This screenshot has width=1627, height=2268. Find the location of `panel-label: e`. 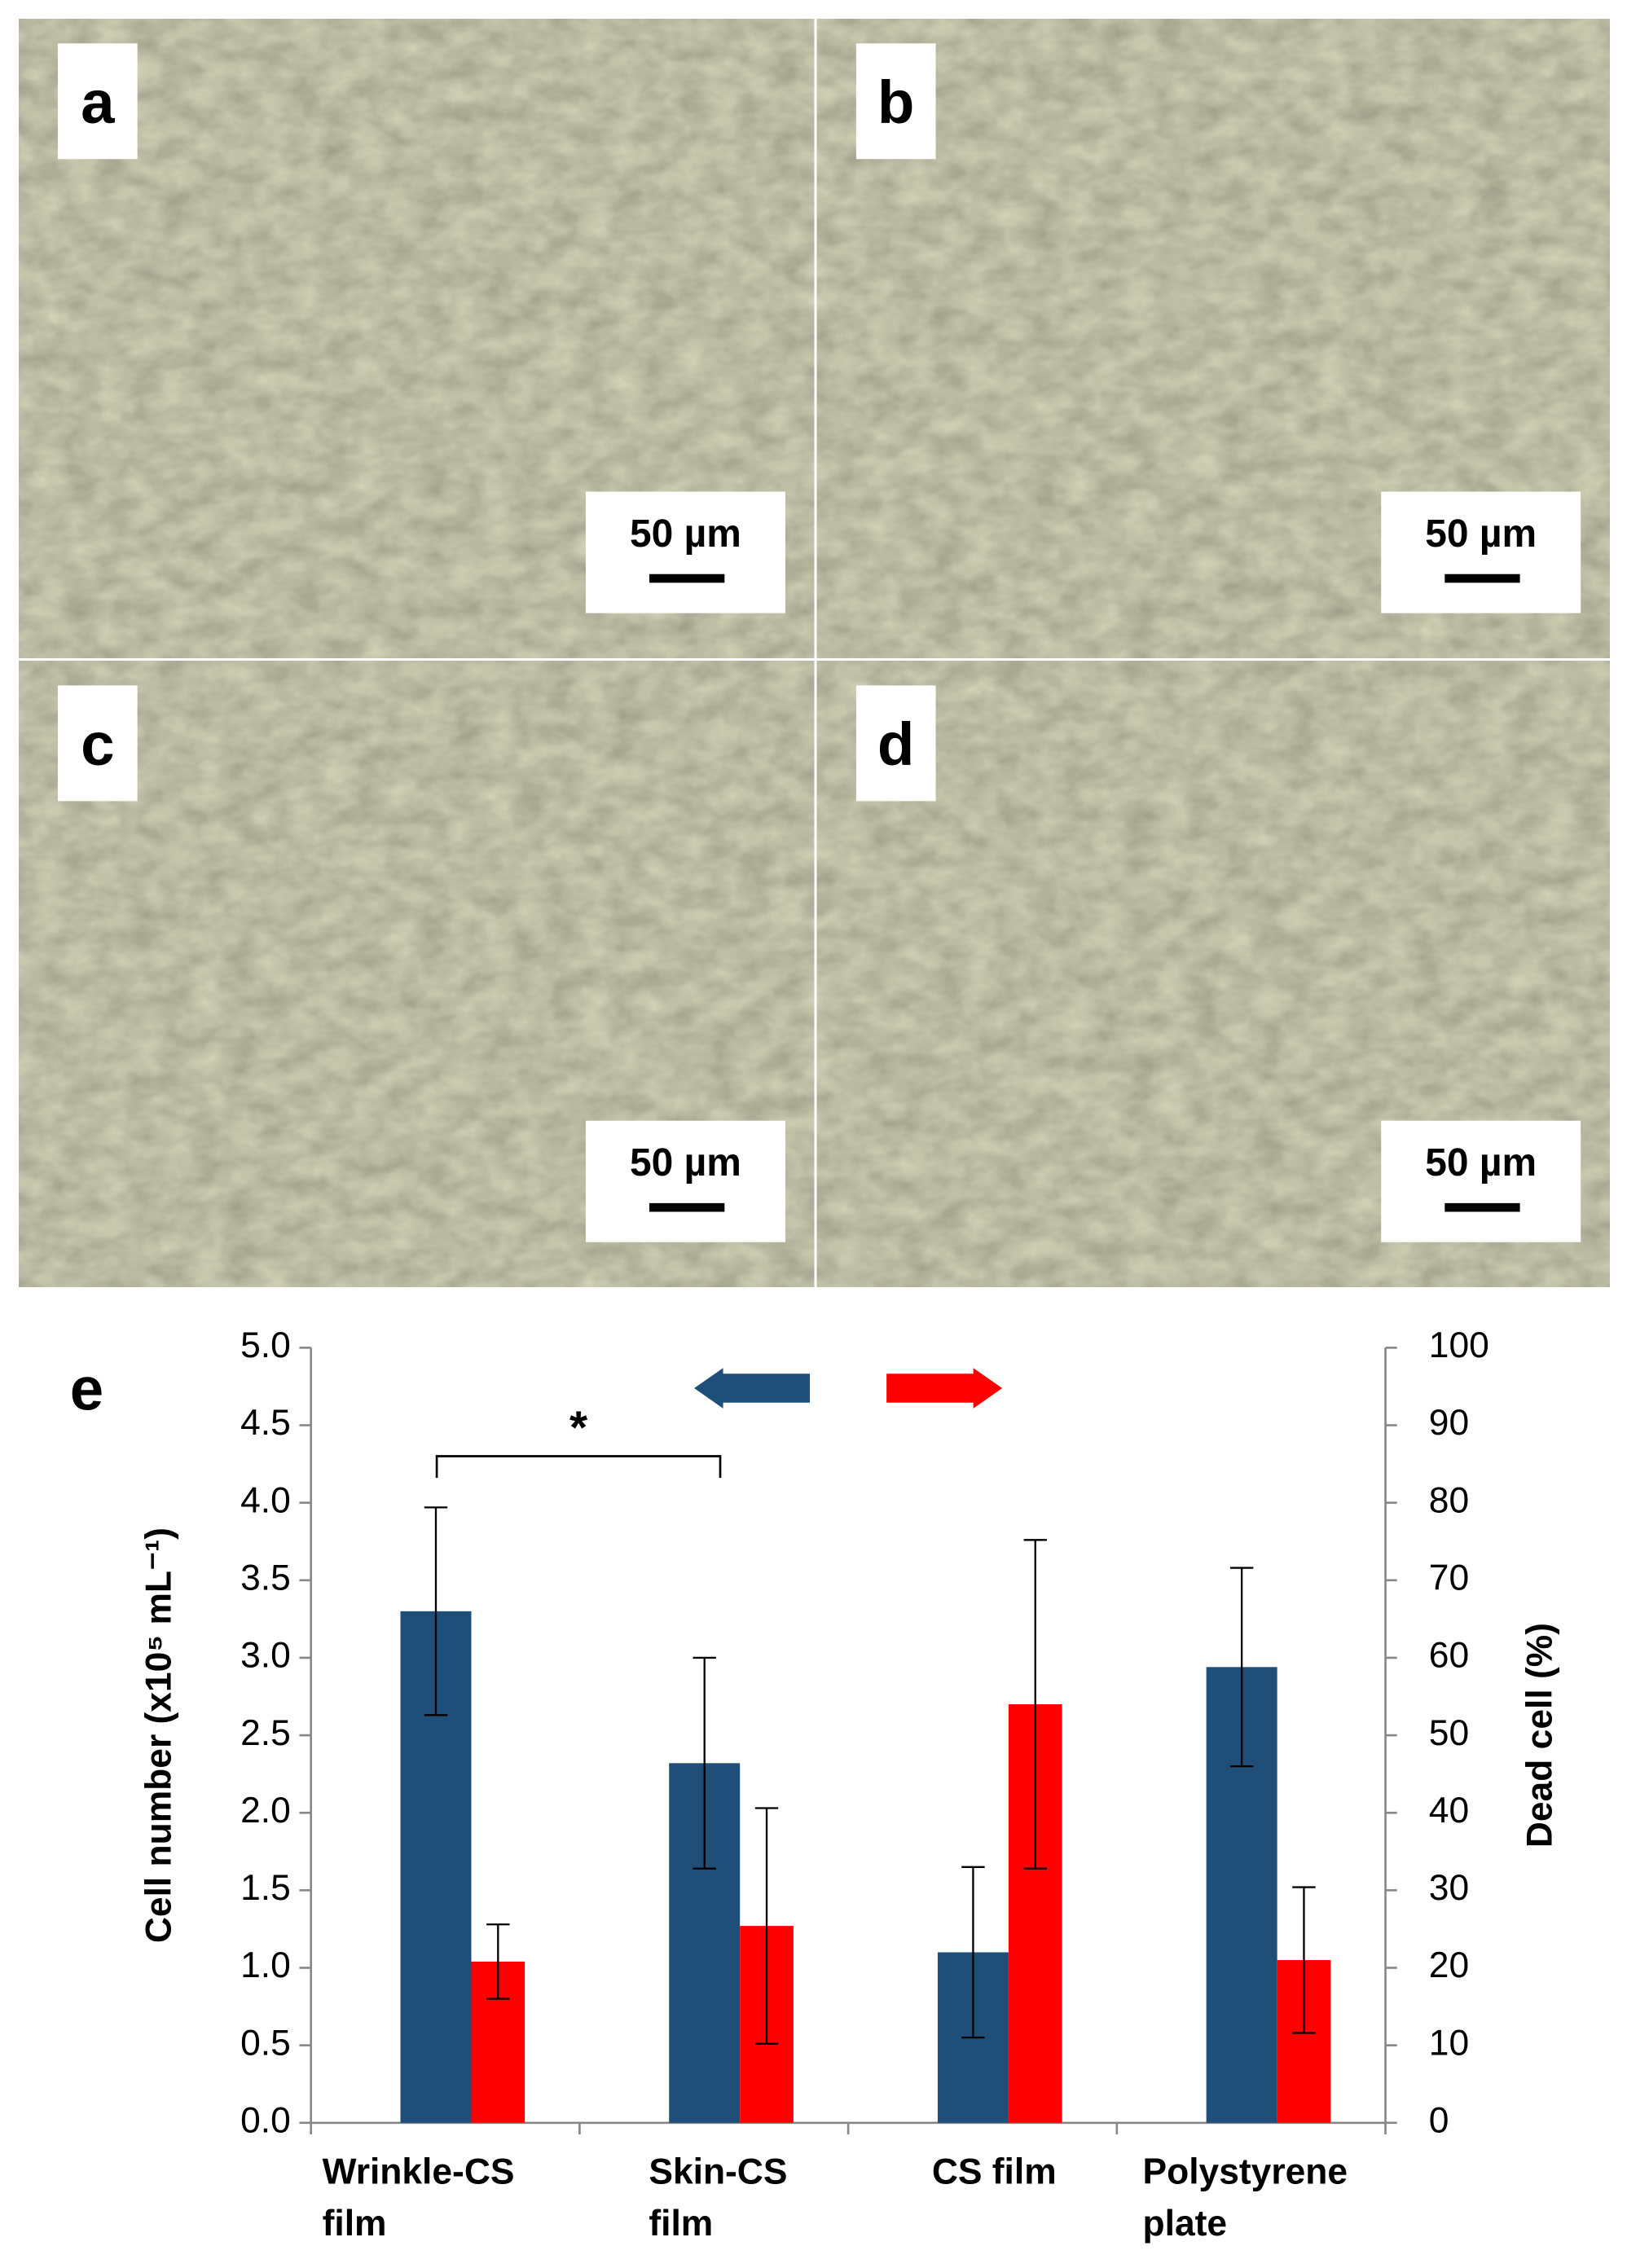

panel-label: e is located at coordinates (87, 1389).